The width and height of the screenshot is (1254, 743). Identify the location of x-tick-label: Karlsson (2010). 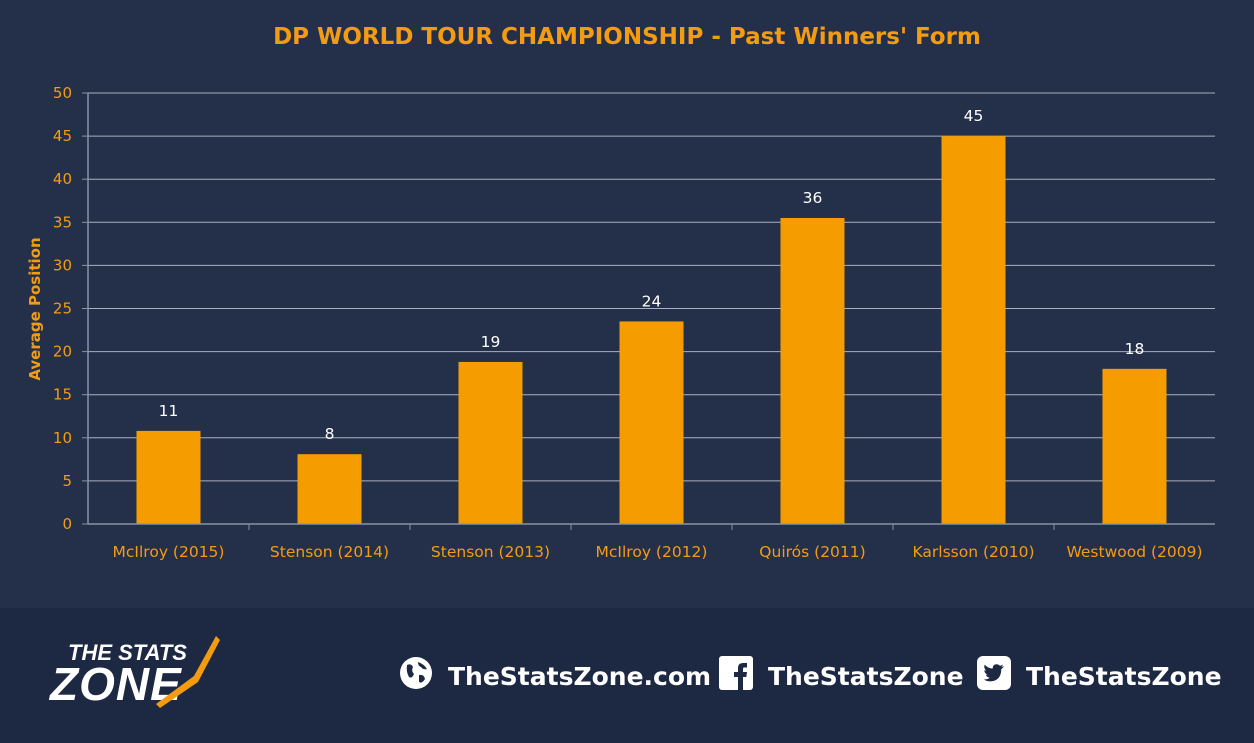
(974, 552).